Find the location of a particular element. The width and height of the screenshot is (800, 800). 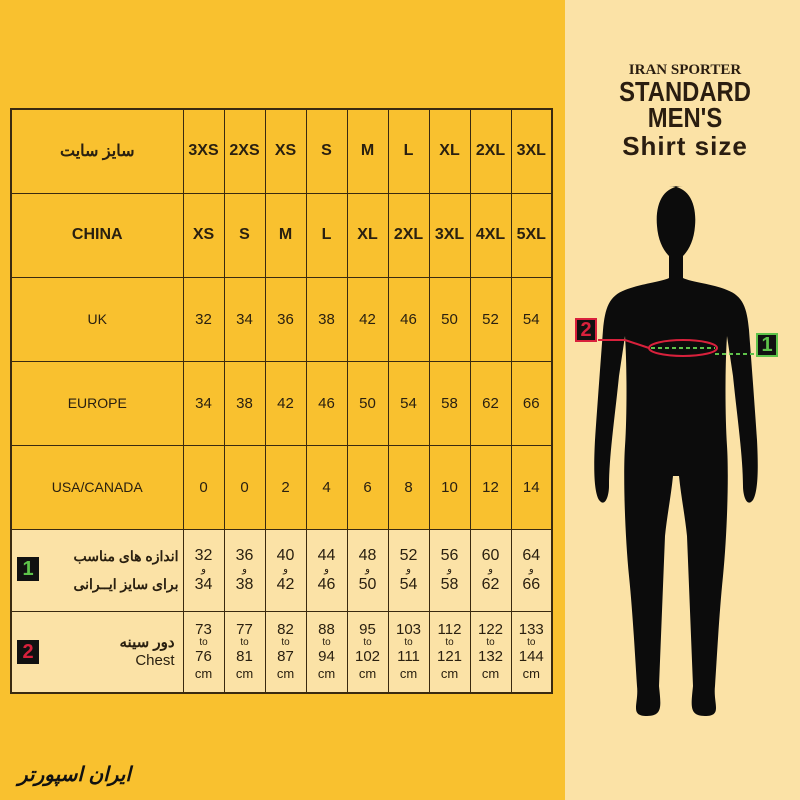

table-cell: 36 و 38 is located at coordinates (244, 570).